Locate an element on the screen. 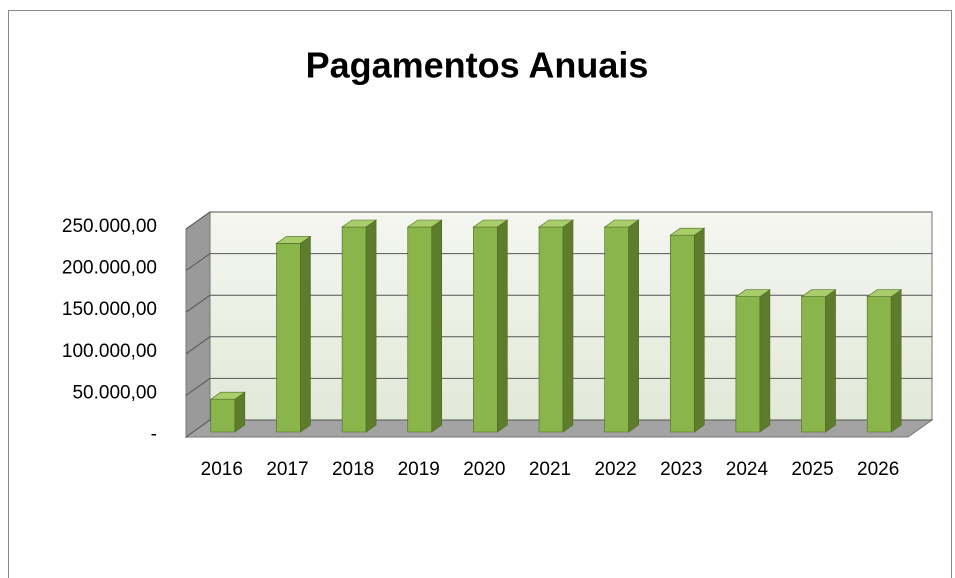 Image resolution: width=955 pixels, height=578 pixels. x-tick-label: 2018 is located at coordinates (353, 469).